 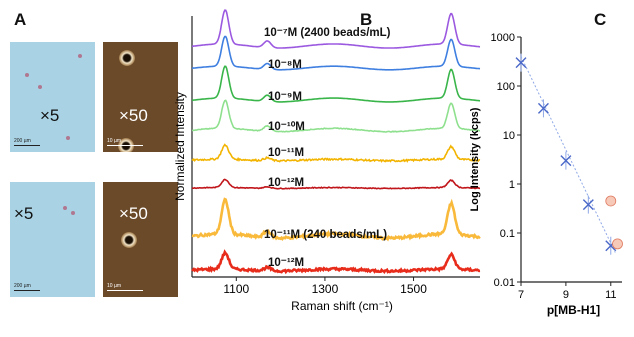 What do you see at coordinates (366, 19) in the screenshot?
I see `panel-label-b: B` at bounding box center [366, 19].